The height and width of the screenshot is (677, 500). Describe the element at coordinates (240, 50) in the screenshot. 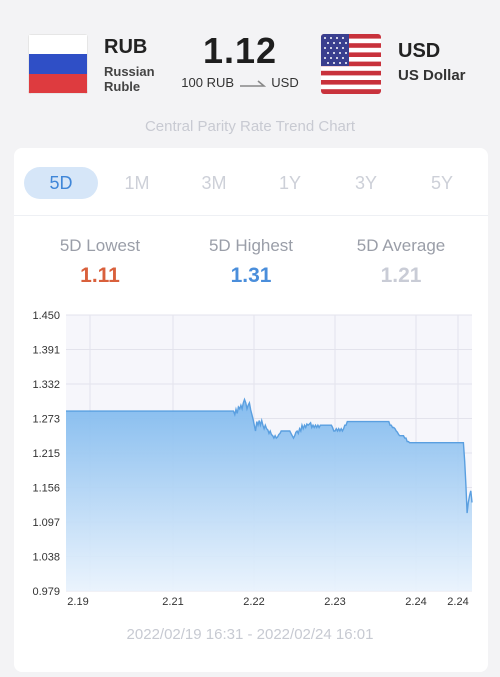

I see `exchange-rate-value: 1.12` at that location.